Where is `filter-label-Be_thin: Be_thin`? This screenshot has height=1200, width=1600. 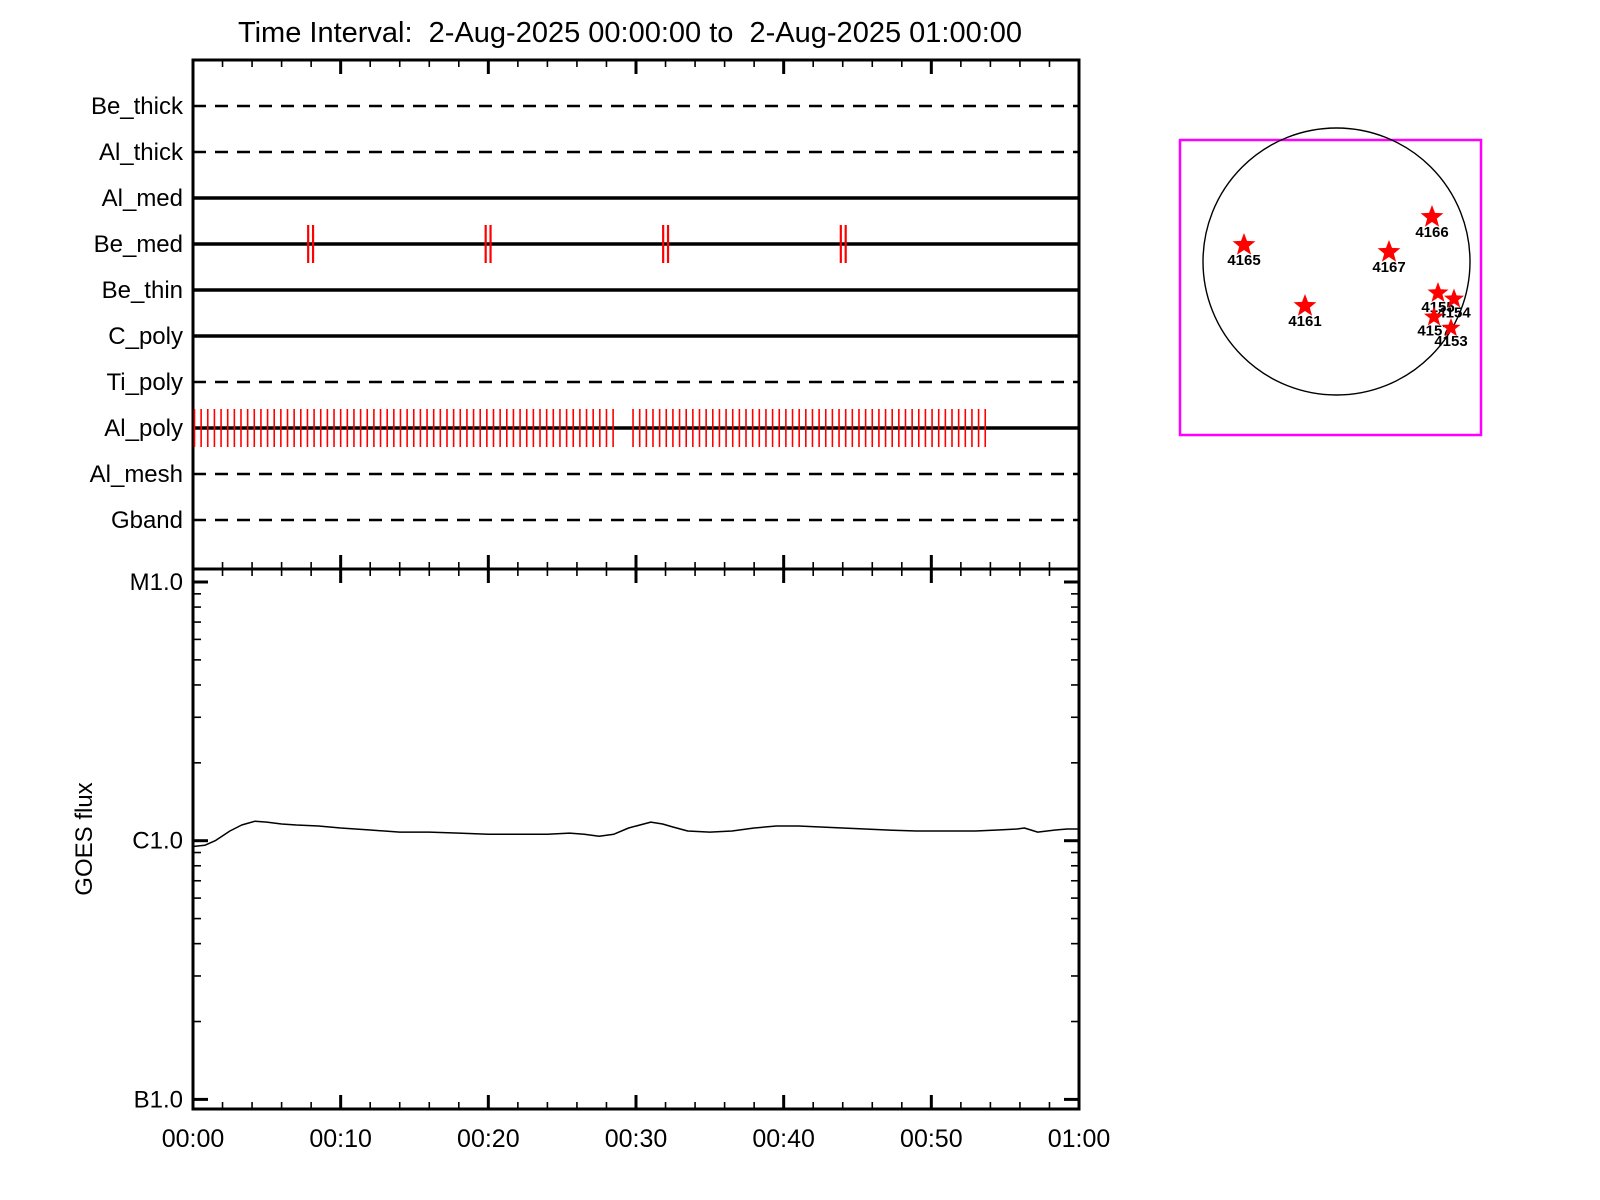
filter-label-Be_thin: Be_thin is located at coordinates (142, 290).